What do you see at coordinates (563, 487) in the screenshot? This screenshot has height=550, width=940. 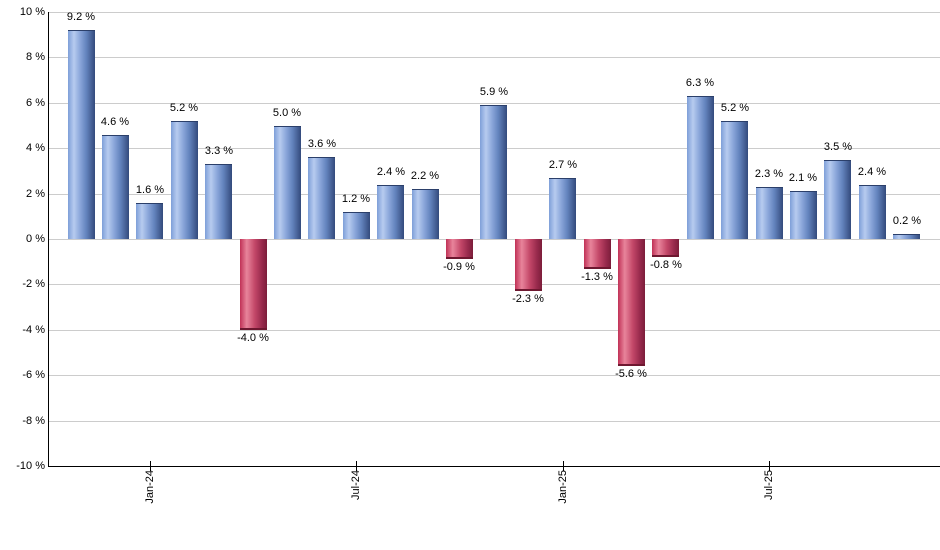 I see `x-axis-label: Jan-25` at bounding box center [563, 487].